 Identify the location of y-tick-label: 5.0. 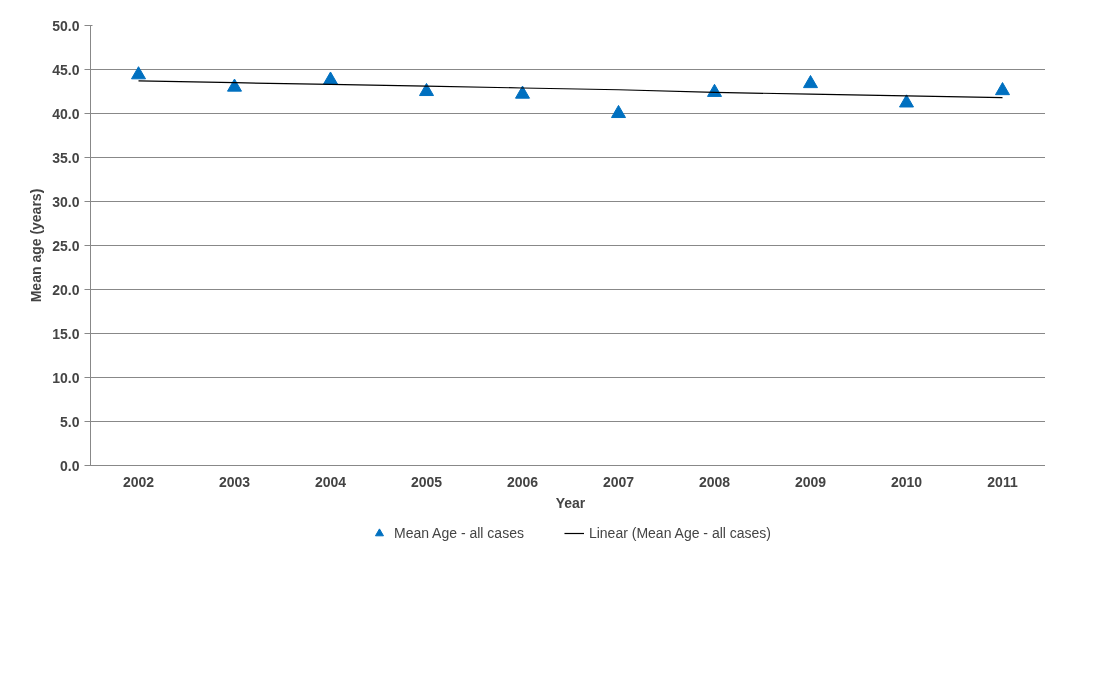
(70, 421).